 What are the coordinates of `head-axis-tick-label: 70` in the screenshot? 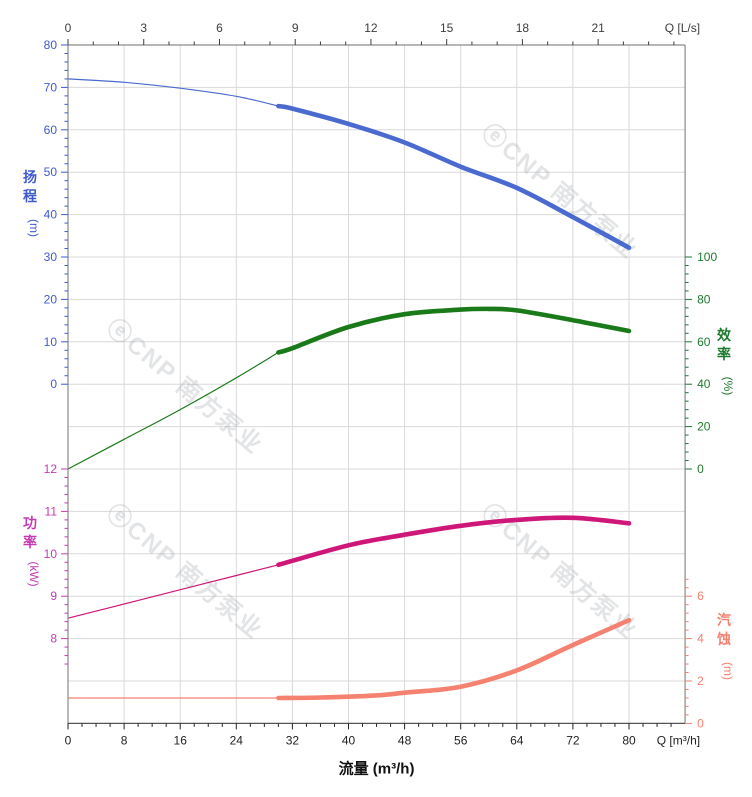 It's located at (51, 87).